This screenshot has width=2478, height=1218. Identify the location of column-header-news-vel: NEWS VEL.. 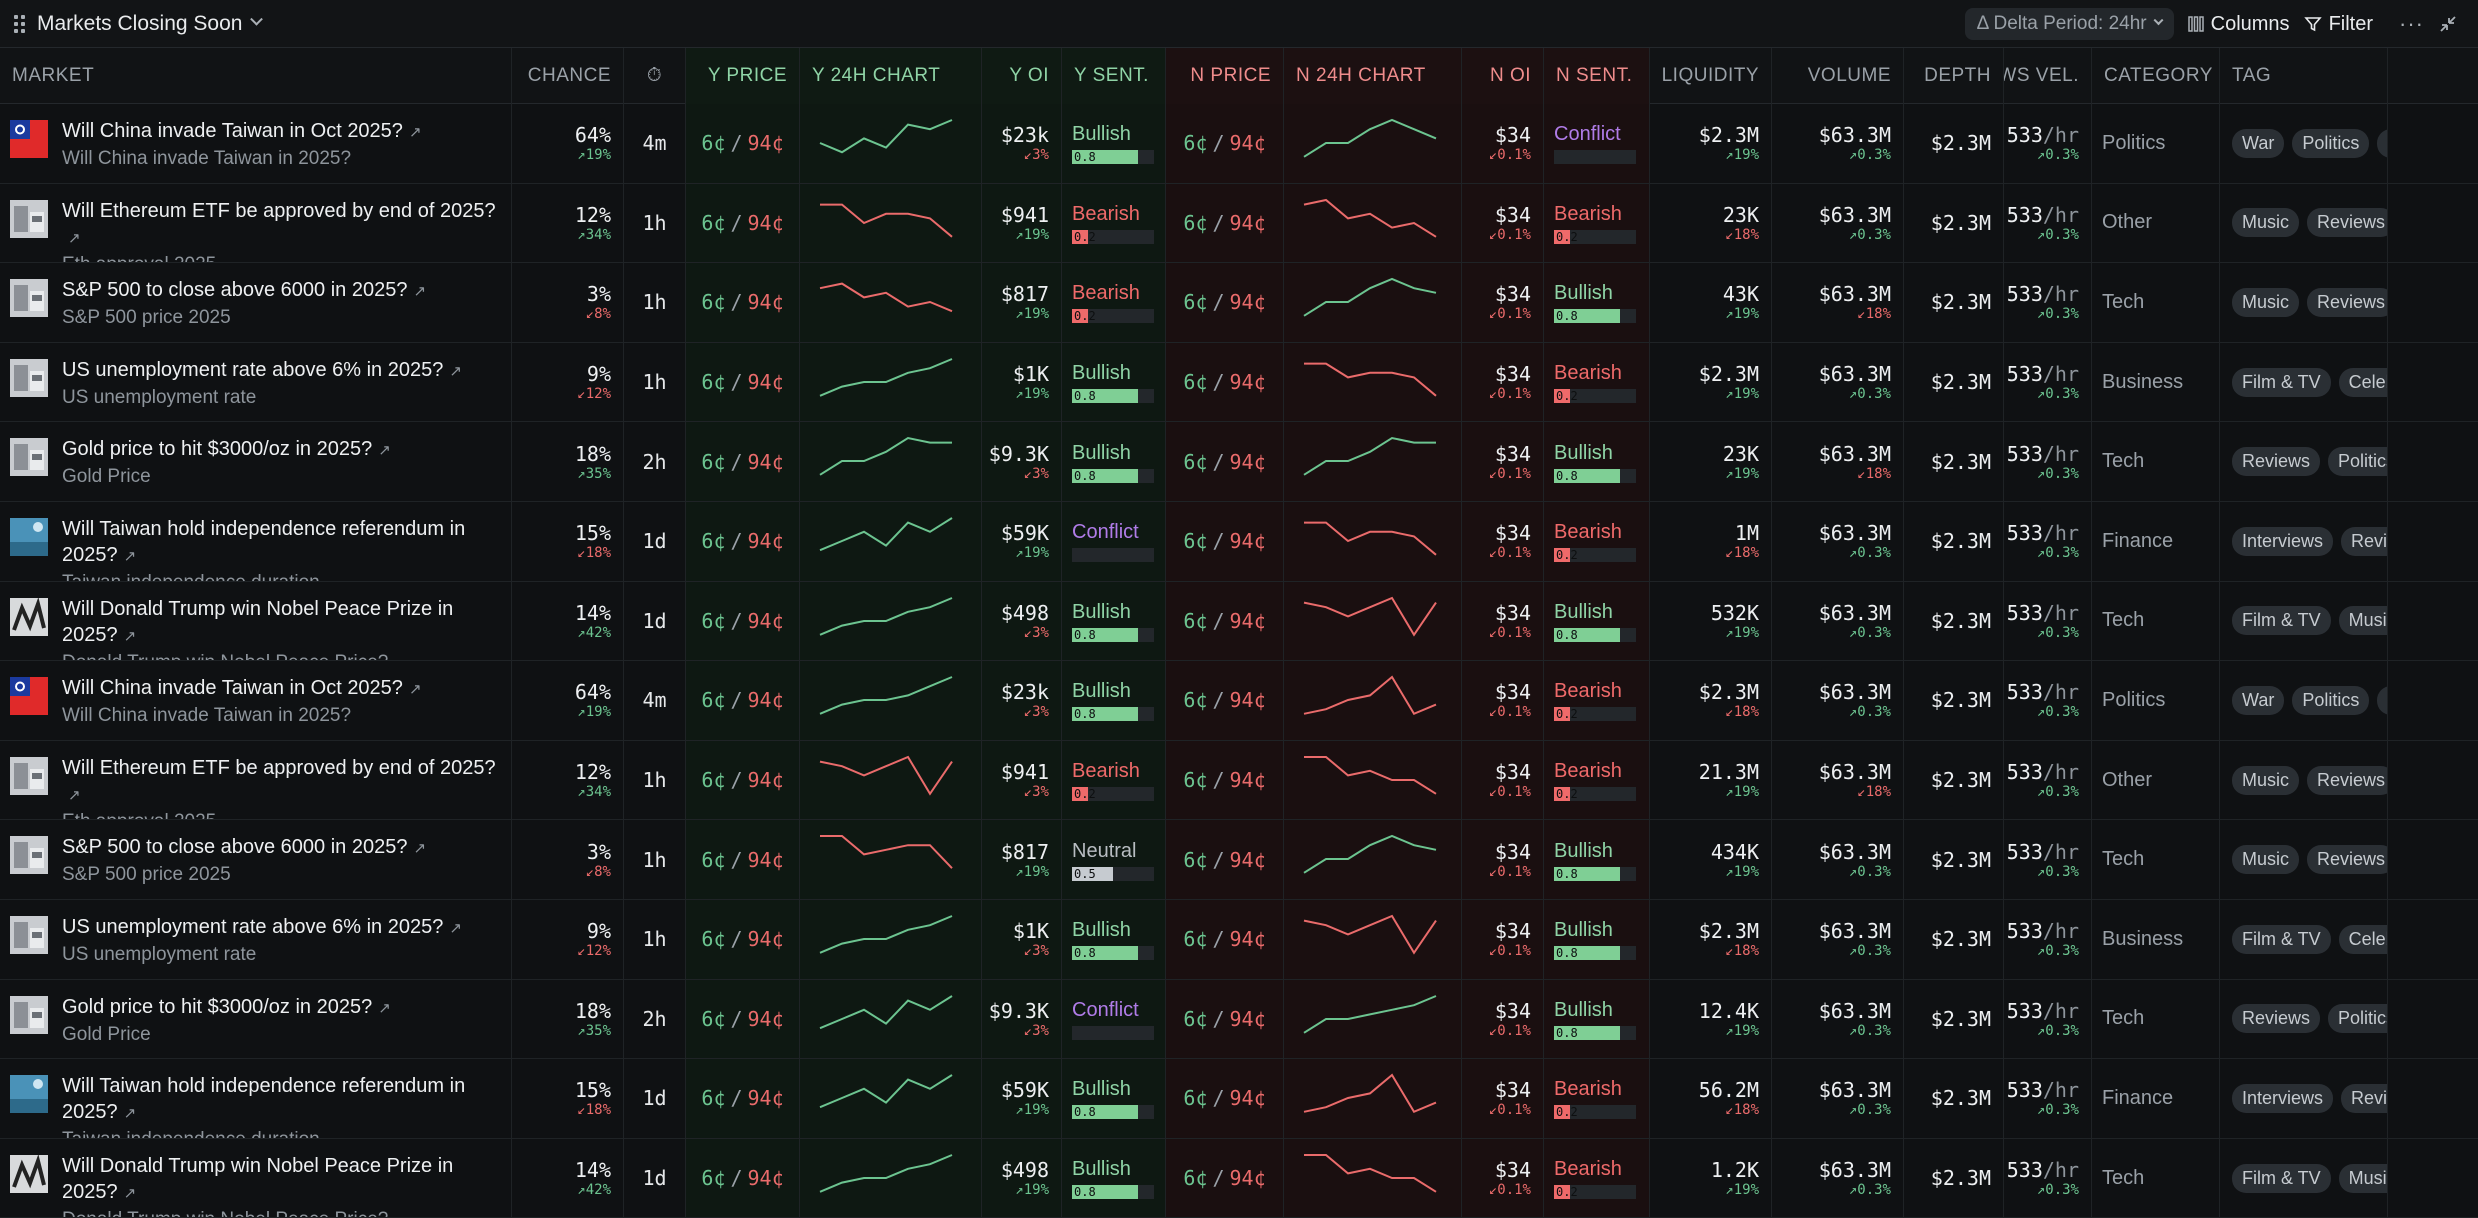
(2048, 76).